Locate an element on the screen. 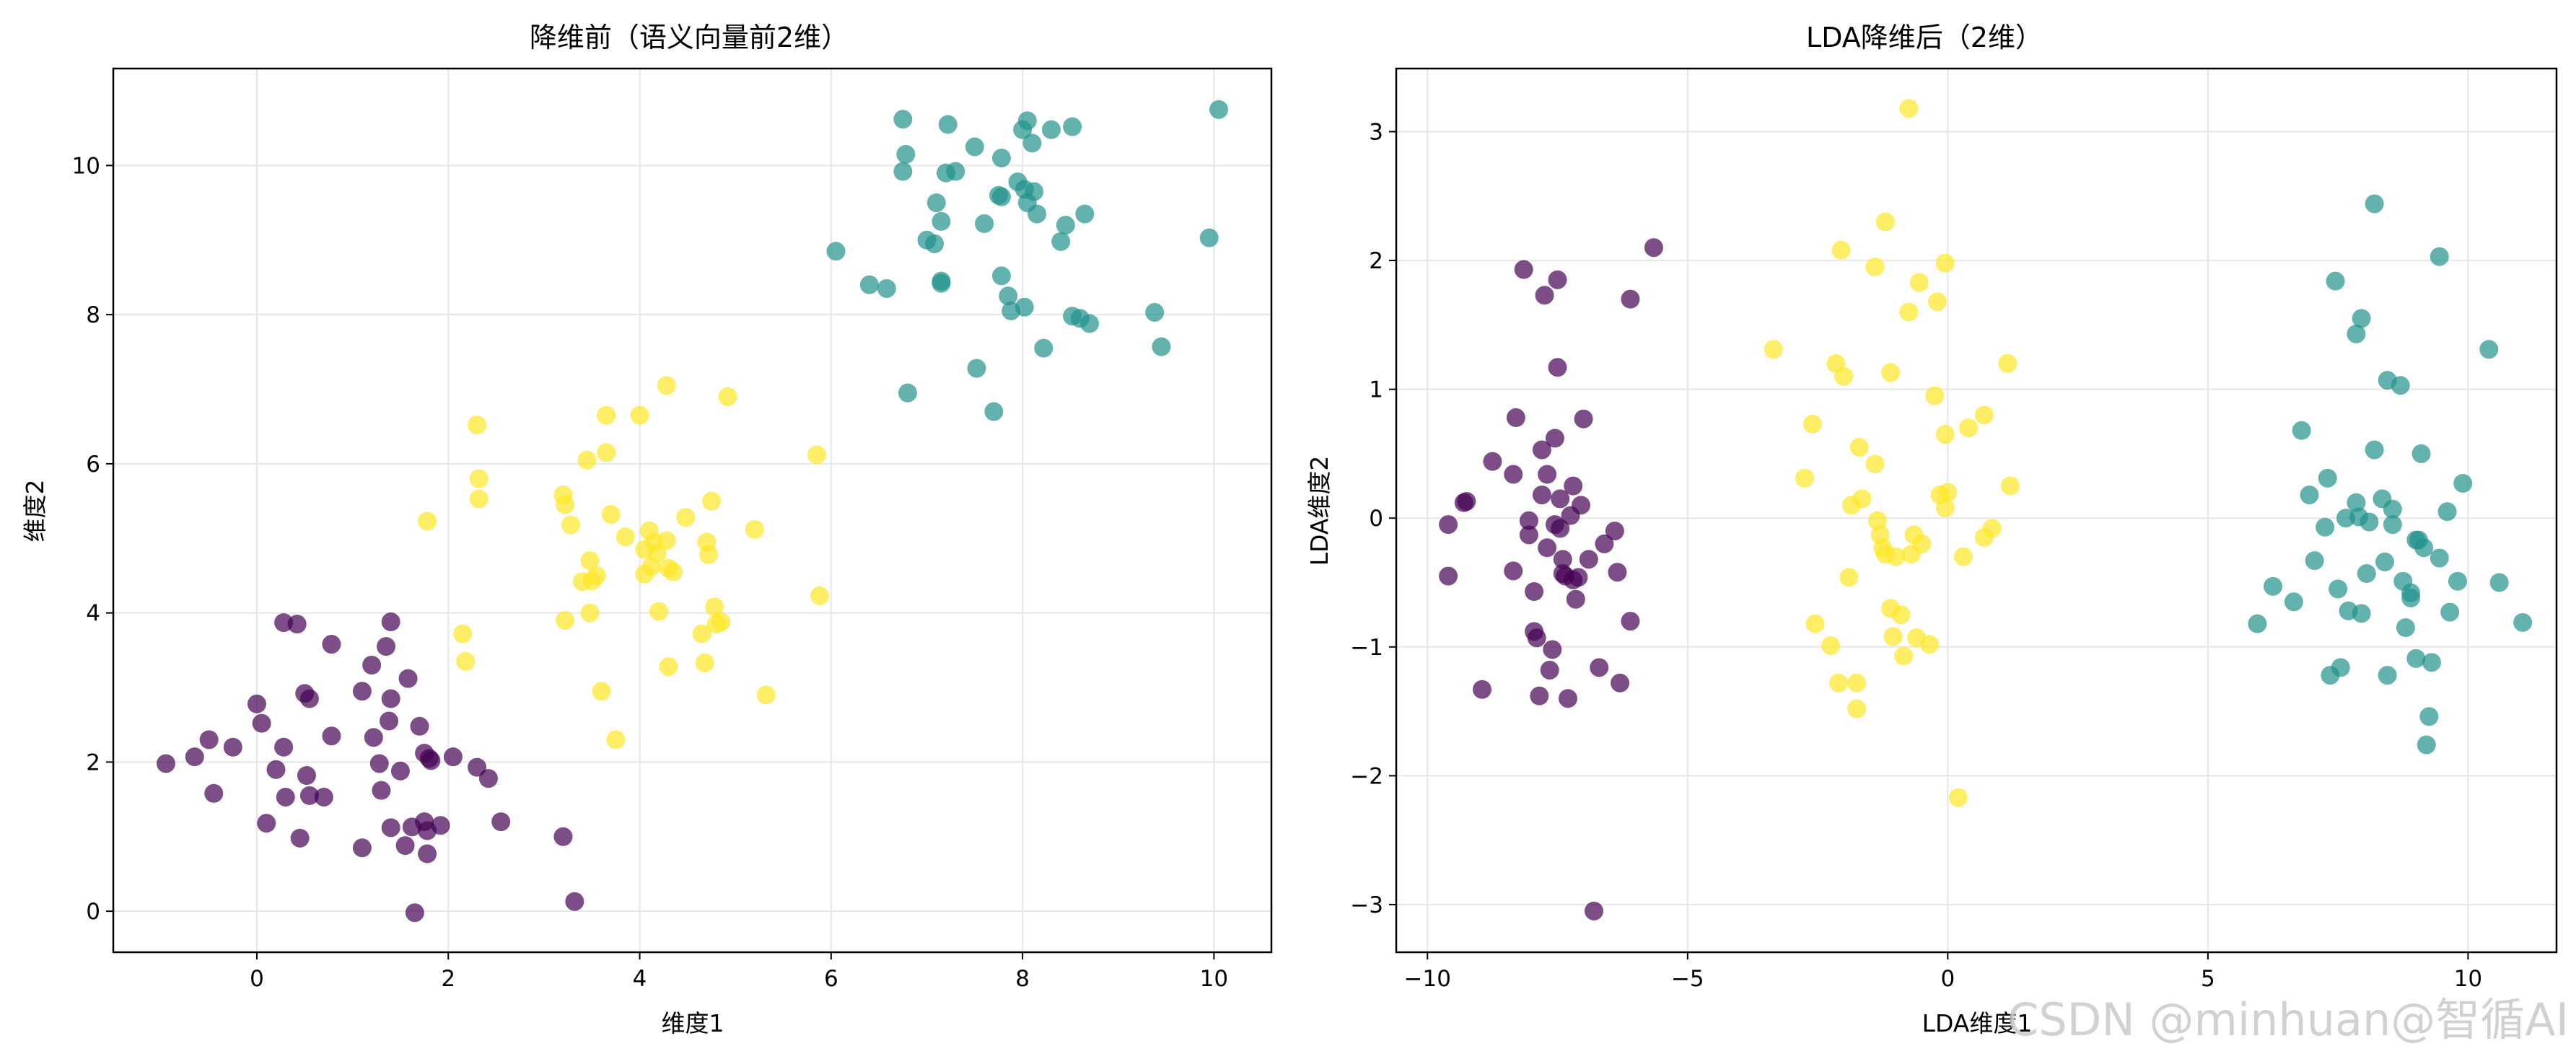  y-tick-label: −2 is located at coordinates (1366, 776).